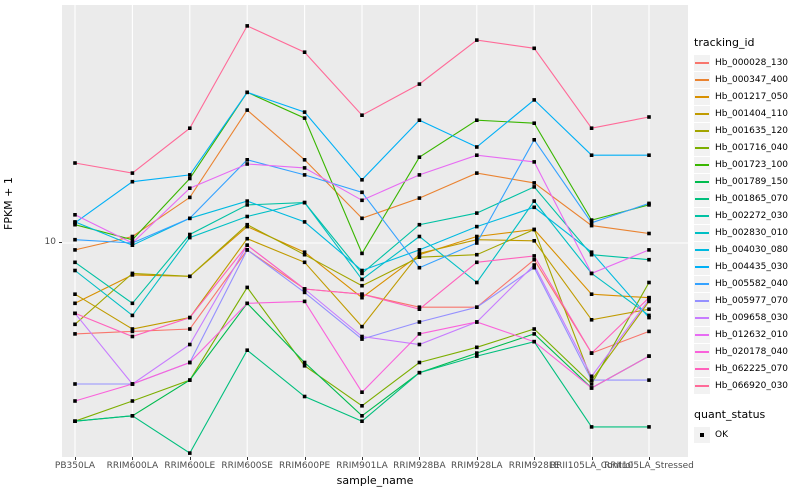  Describe the element at coordinates (746, 198) in the screenshot. I see `legend-item-Hb_001865_070: Hb_001865_070` at that location.